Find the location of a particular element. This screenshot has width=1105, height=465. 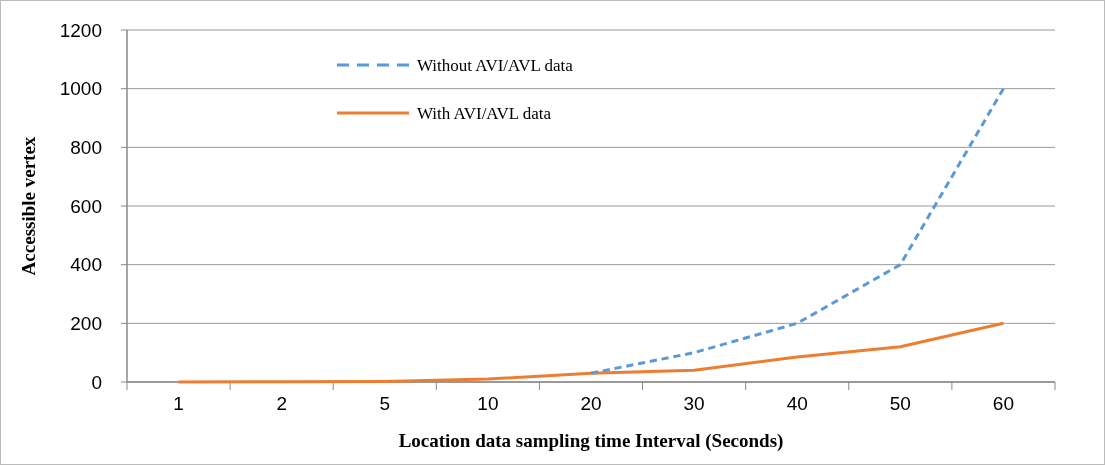

x-tick-label: 1 is located at coordinates (178, 403).